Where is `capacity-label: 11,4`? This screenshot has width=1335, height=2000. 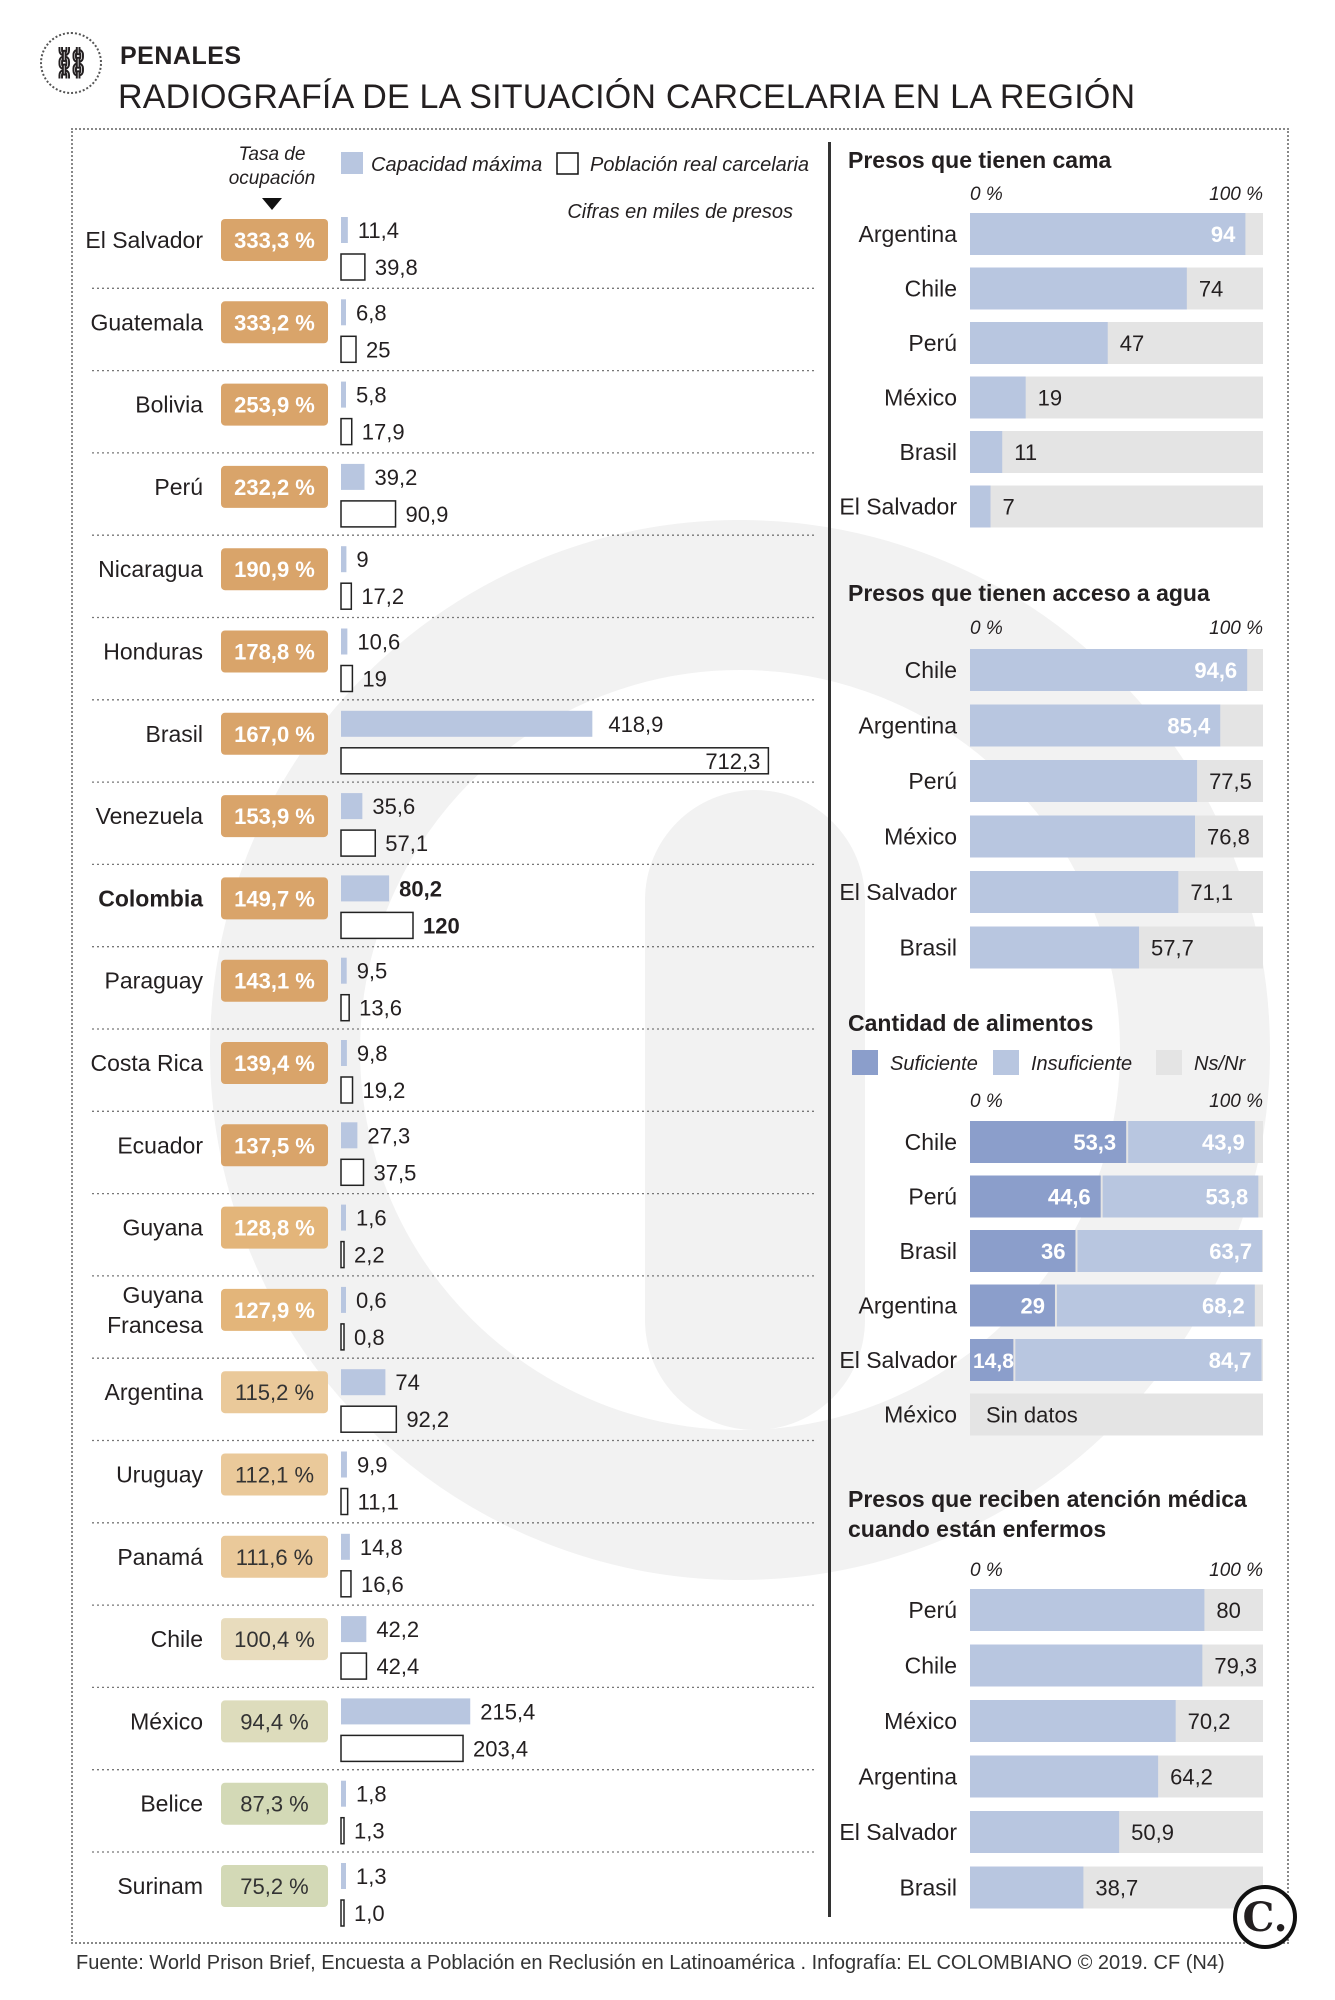
capacity-label: 11,4 is located at coordinates (378, 230).